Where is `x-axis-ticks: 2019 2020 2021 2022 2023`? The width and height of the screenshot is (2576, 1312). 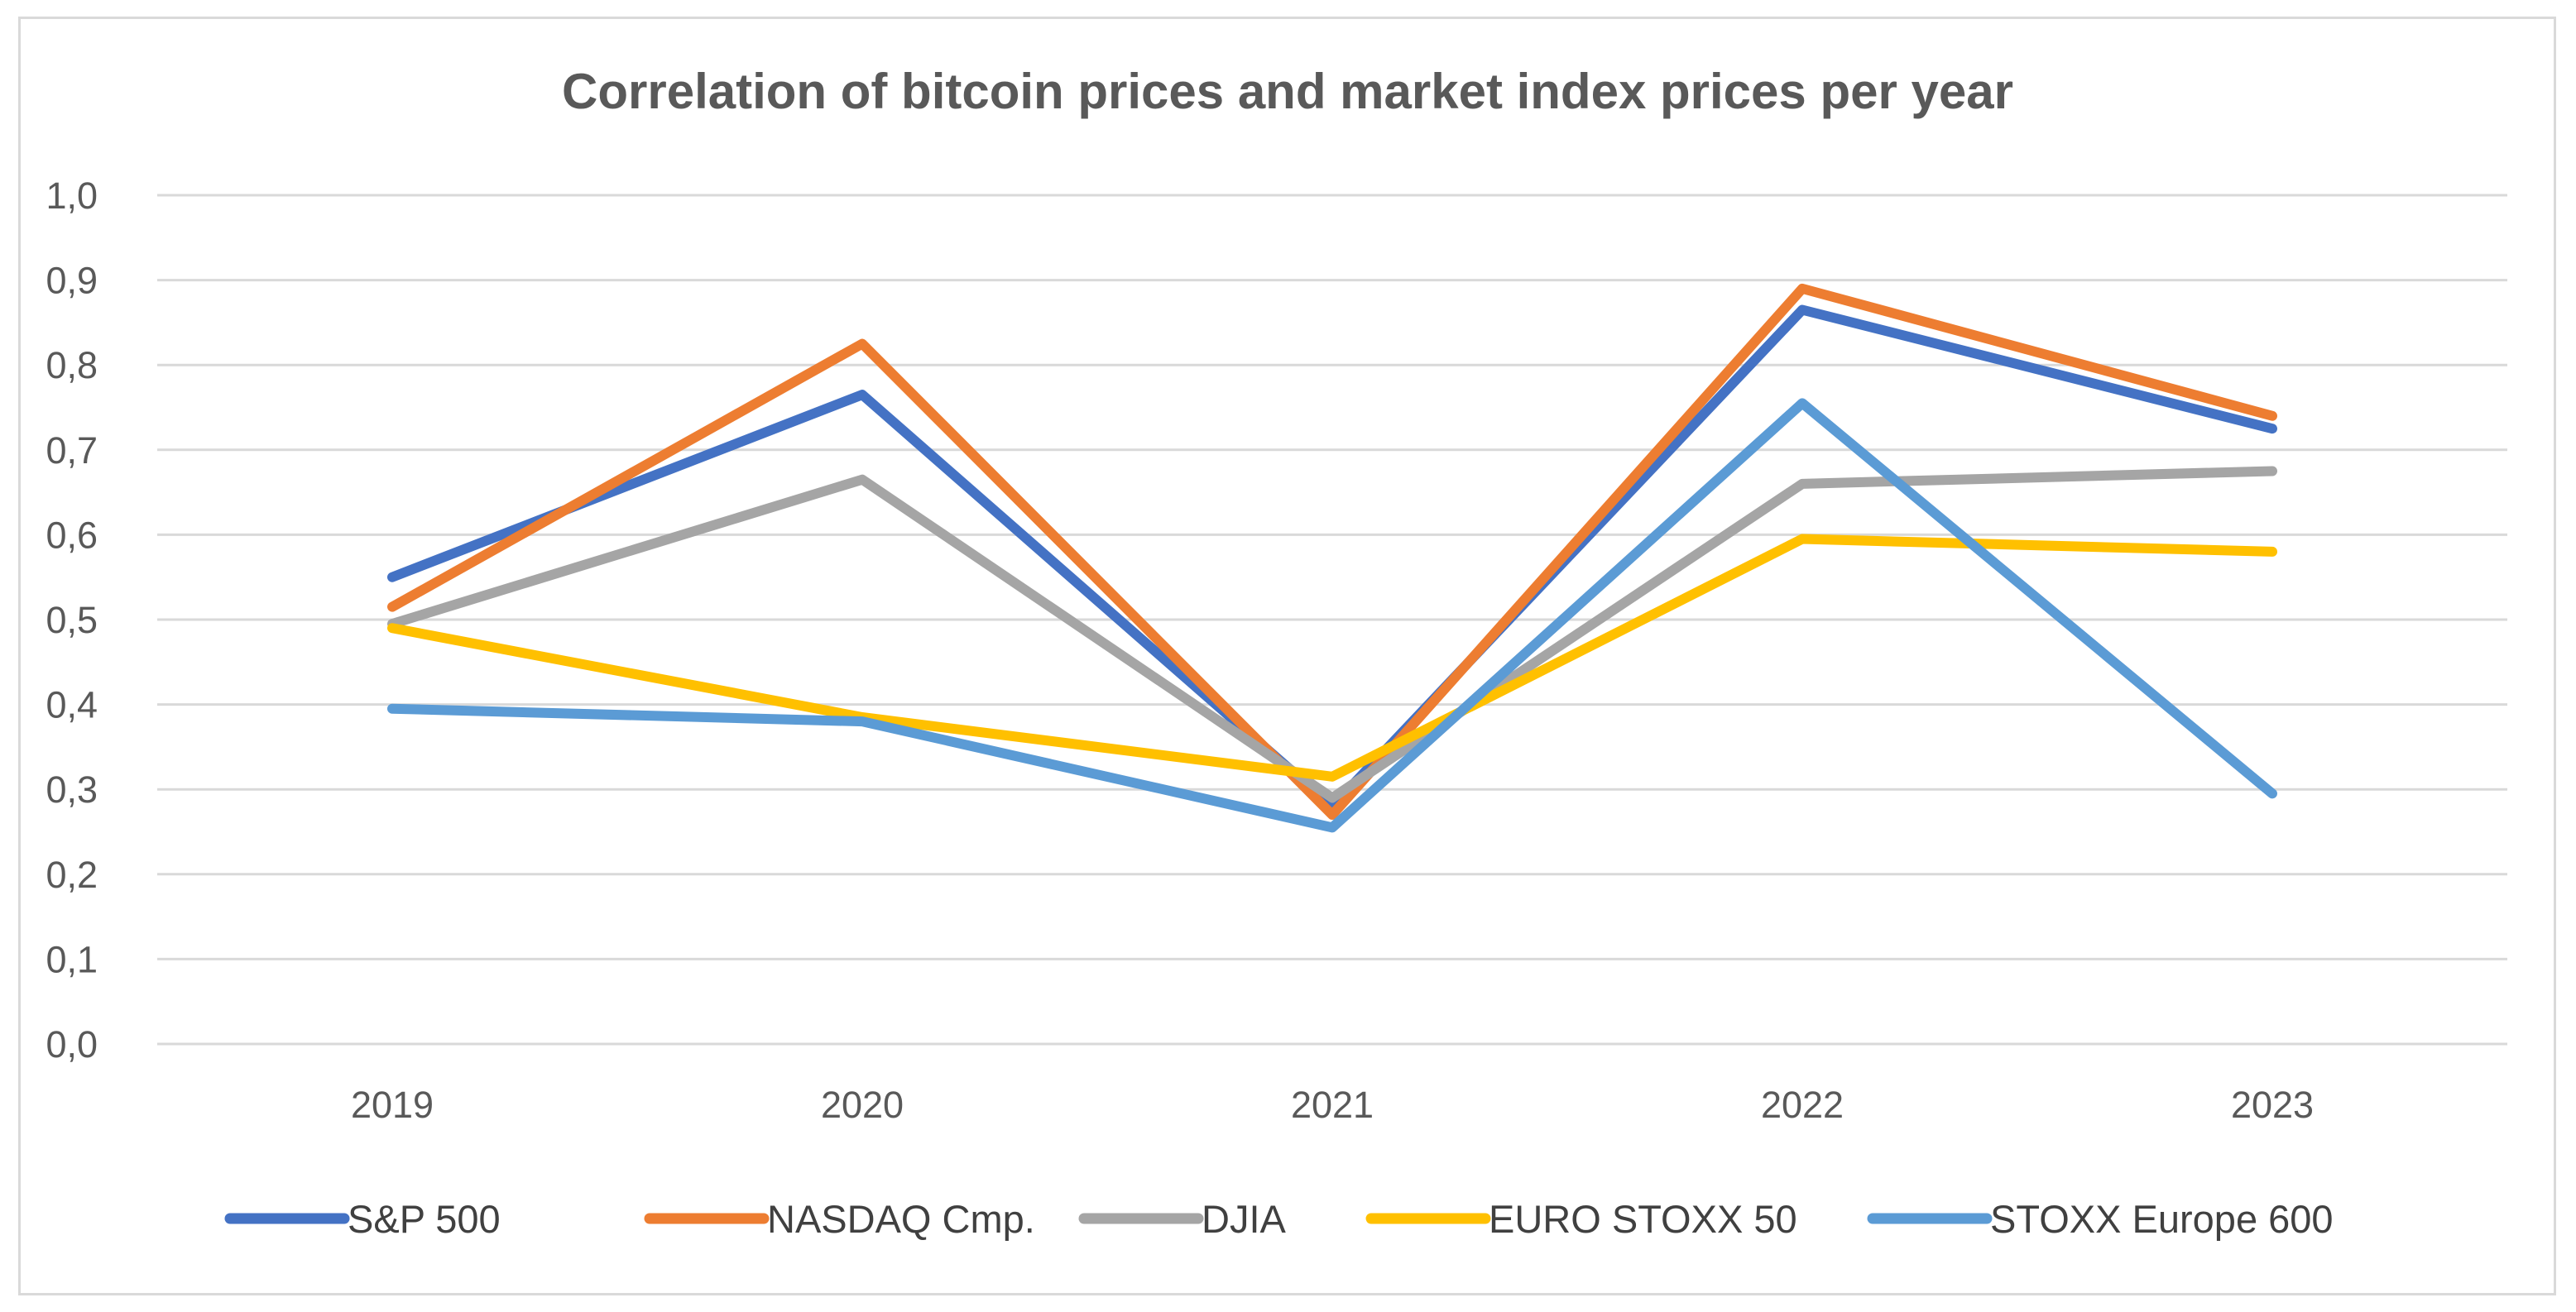
x-axis-ticks: 2019 2020 2021 2022 2023 is located at coordinates (1333, 1105).